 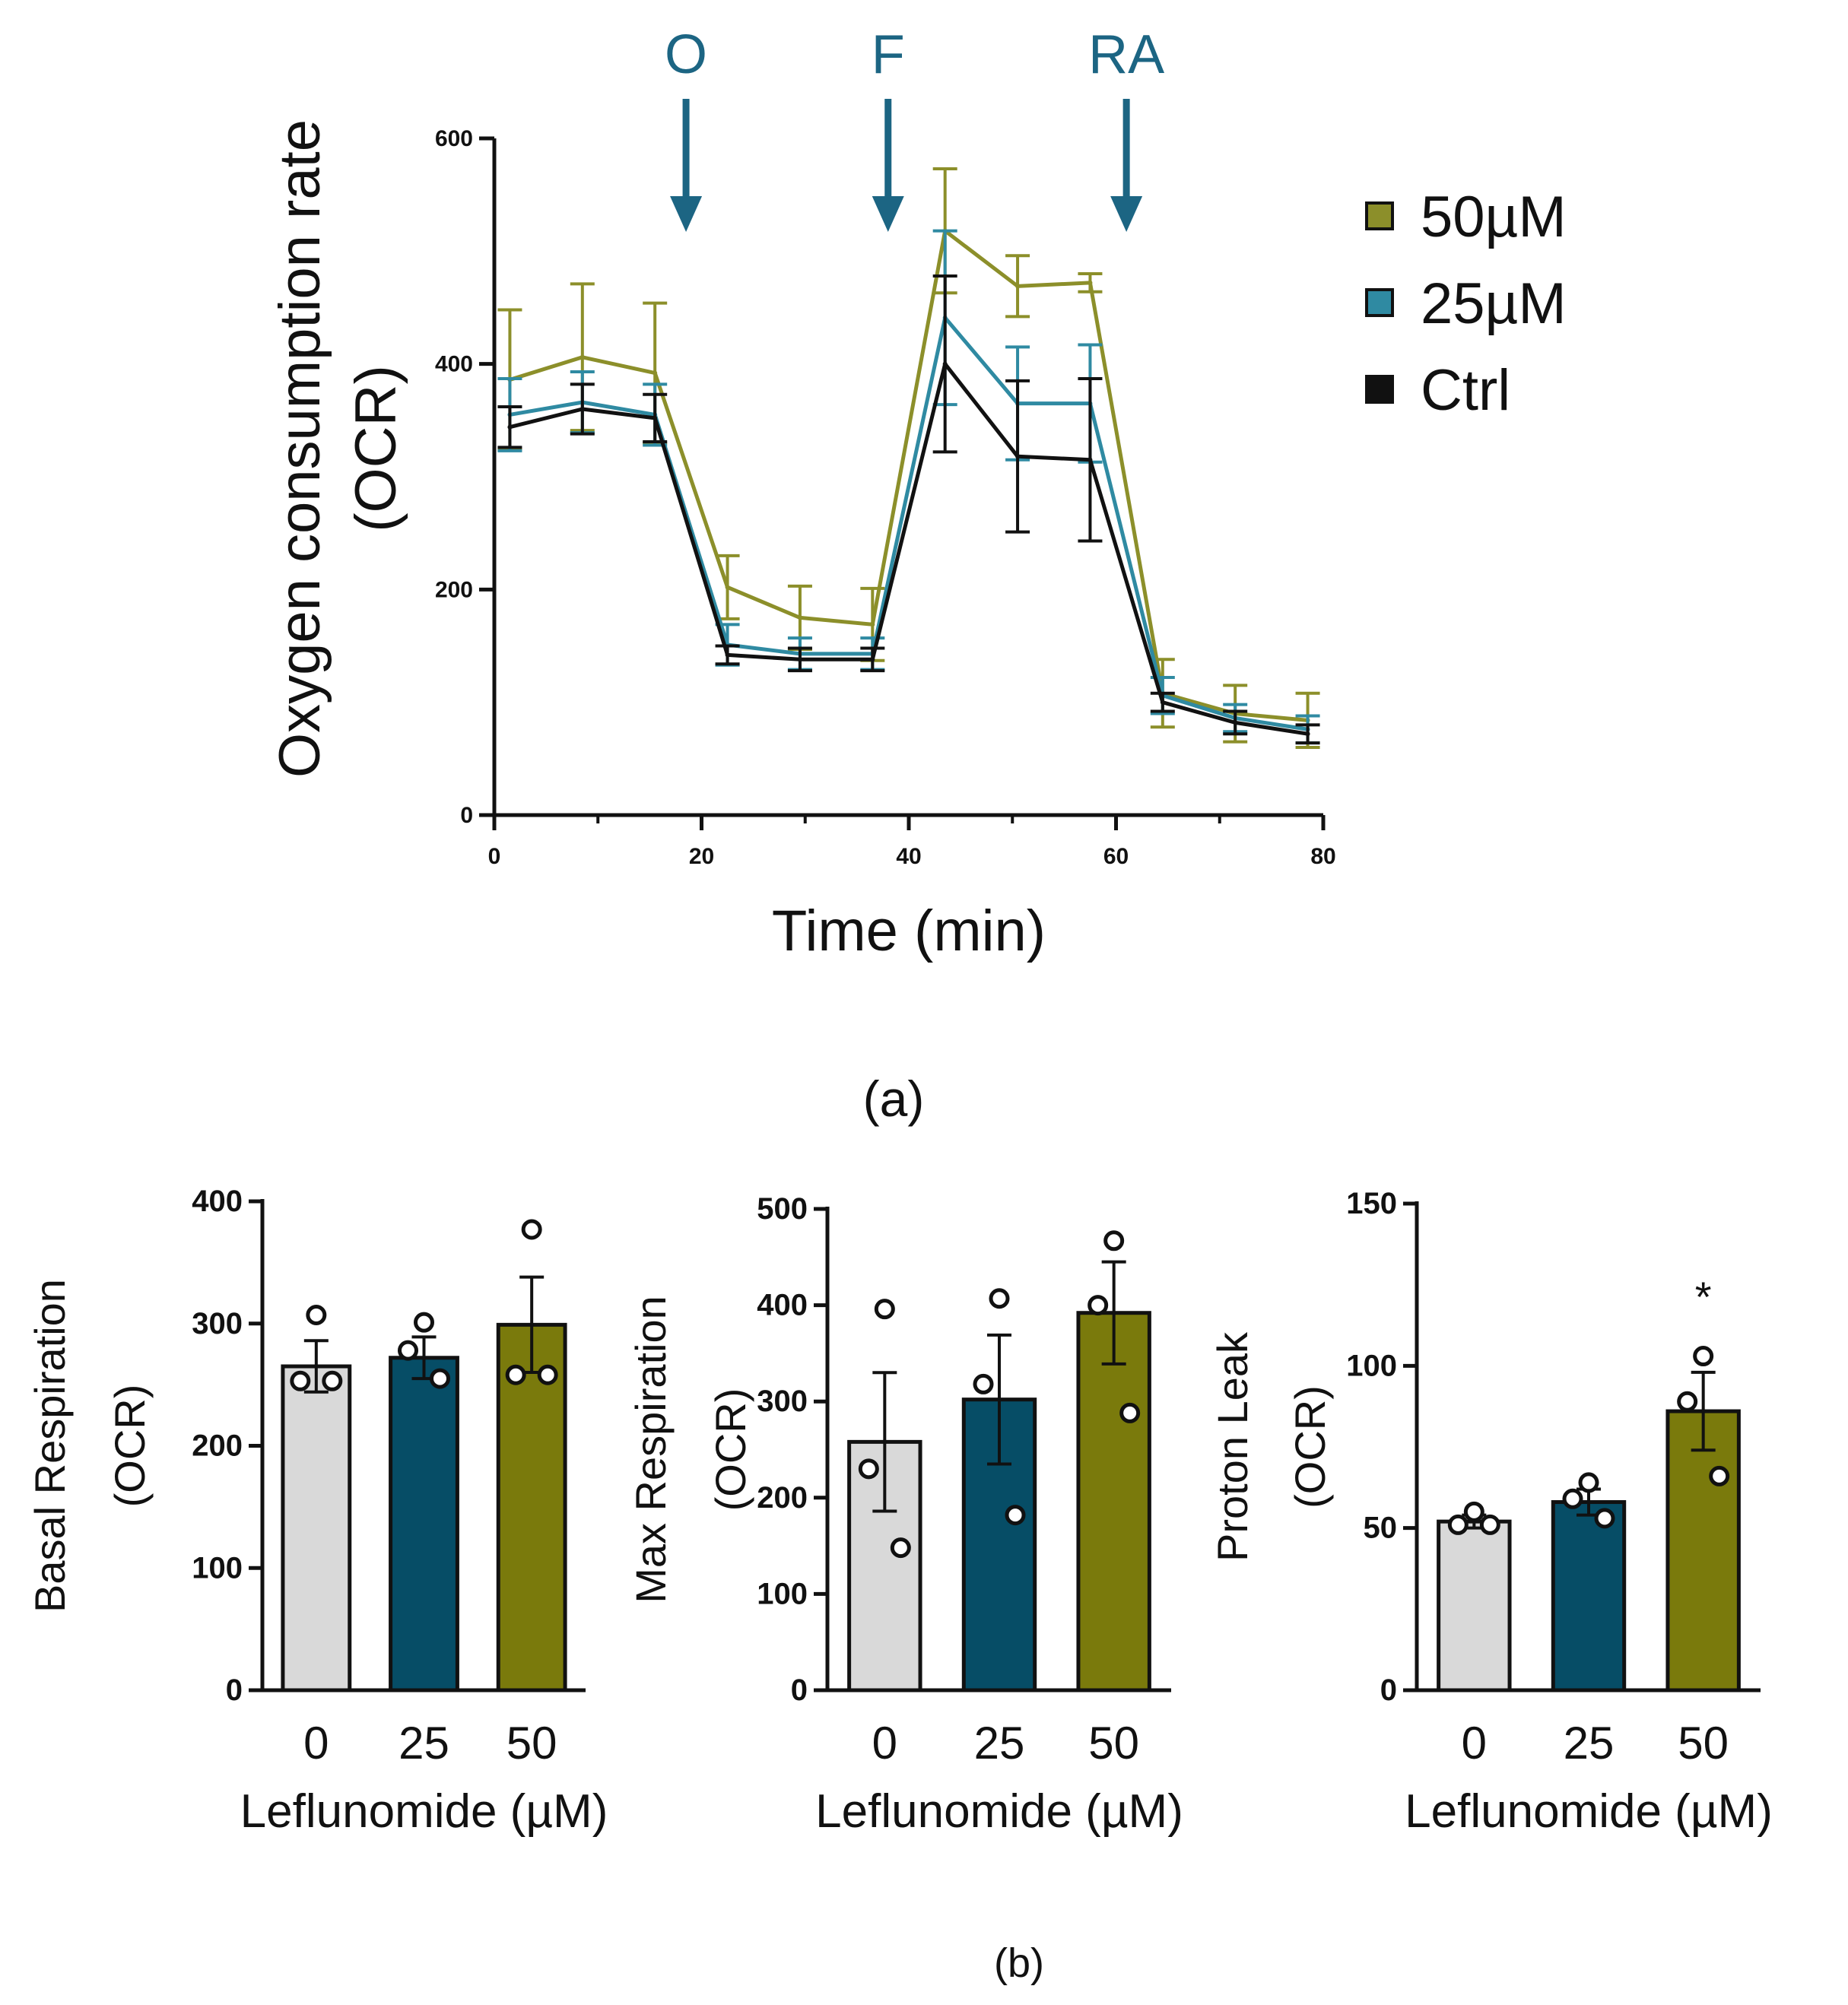 I want to click on bar-group-50: * 50, so click(x=1703, y=1521).